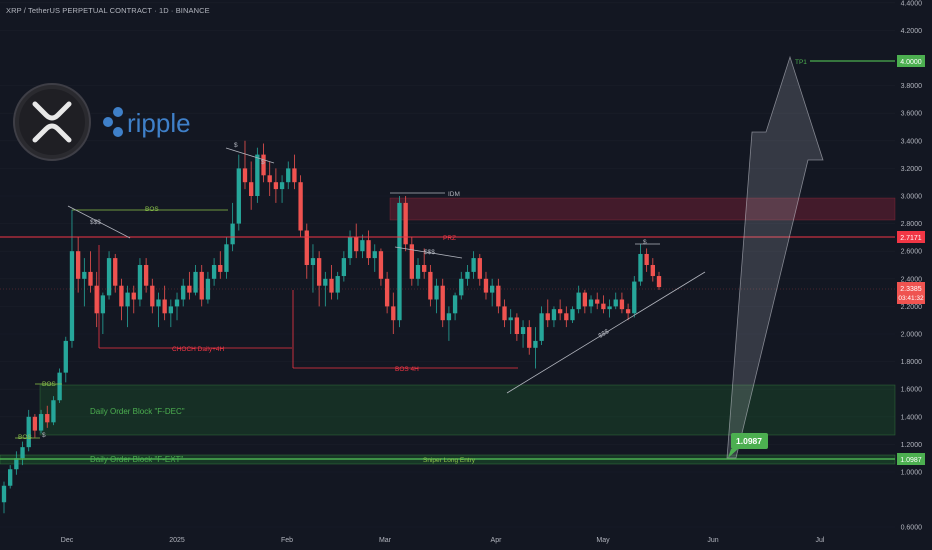 This screenshot has width=932, height=550. I want to click on price-tick: 3.8000, so click(912, 86).